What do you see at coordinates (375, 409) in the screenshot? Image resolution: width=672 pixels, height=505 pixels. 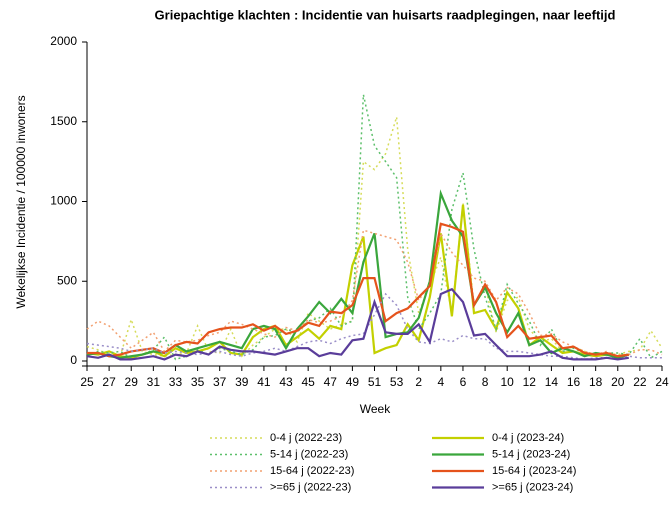 I see `x-axis-label: Week` at bounding box center [375, 409].